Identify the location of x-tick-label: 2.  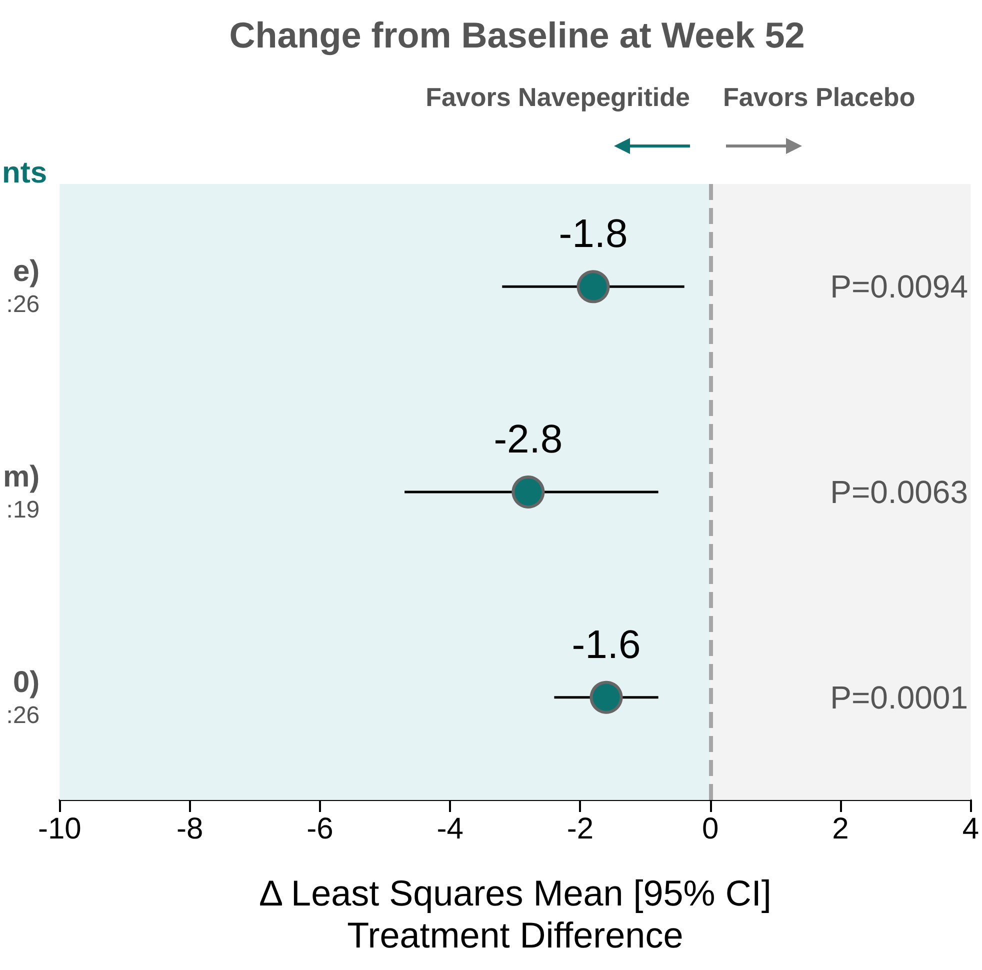
(840, 829).